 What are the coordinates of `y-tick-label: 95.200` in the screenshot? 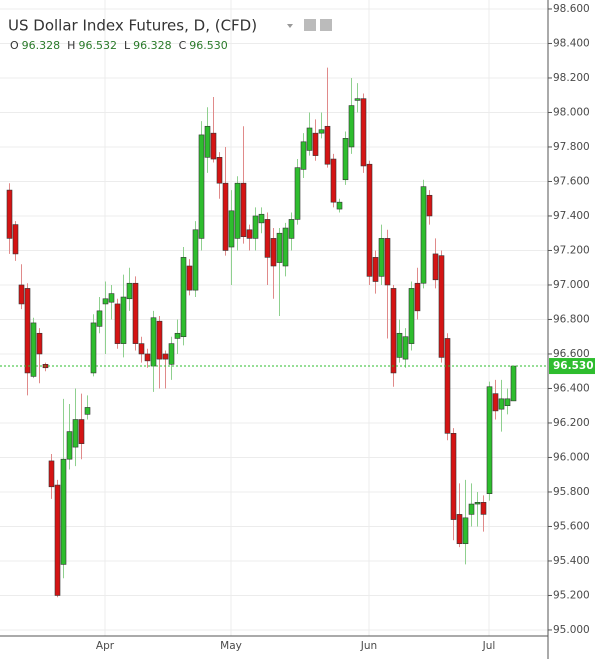 It's located at (571, 595).